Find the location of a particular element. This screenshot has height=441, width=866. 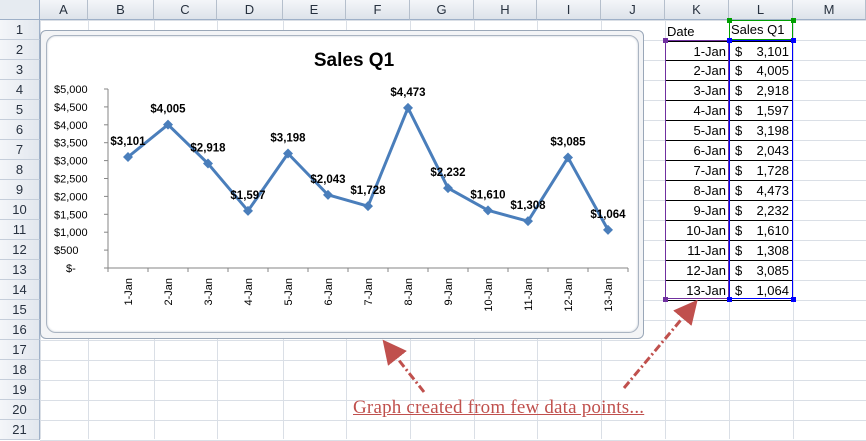

y-tick-label: $500 is located at coordinates (66, 251).